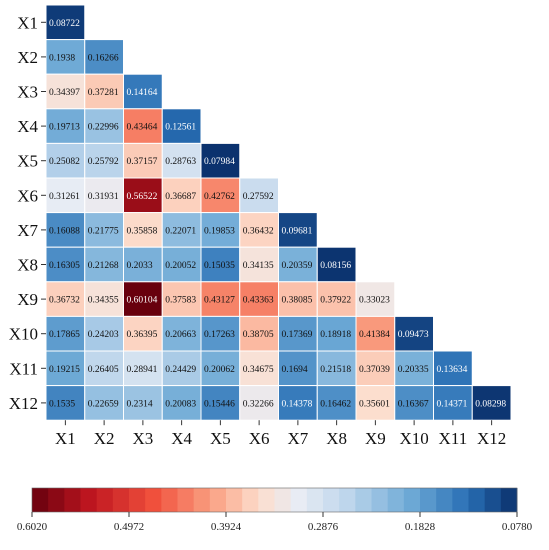 Image resolution: width=549 pixels, height=550 pixels. I want to click on colorbar-tick-label: 0.6020, so click(32, 527).